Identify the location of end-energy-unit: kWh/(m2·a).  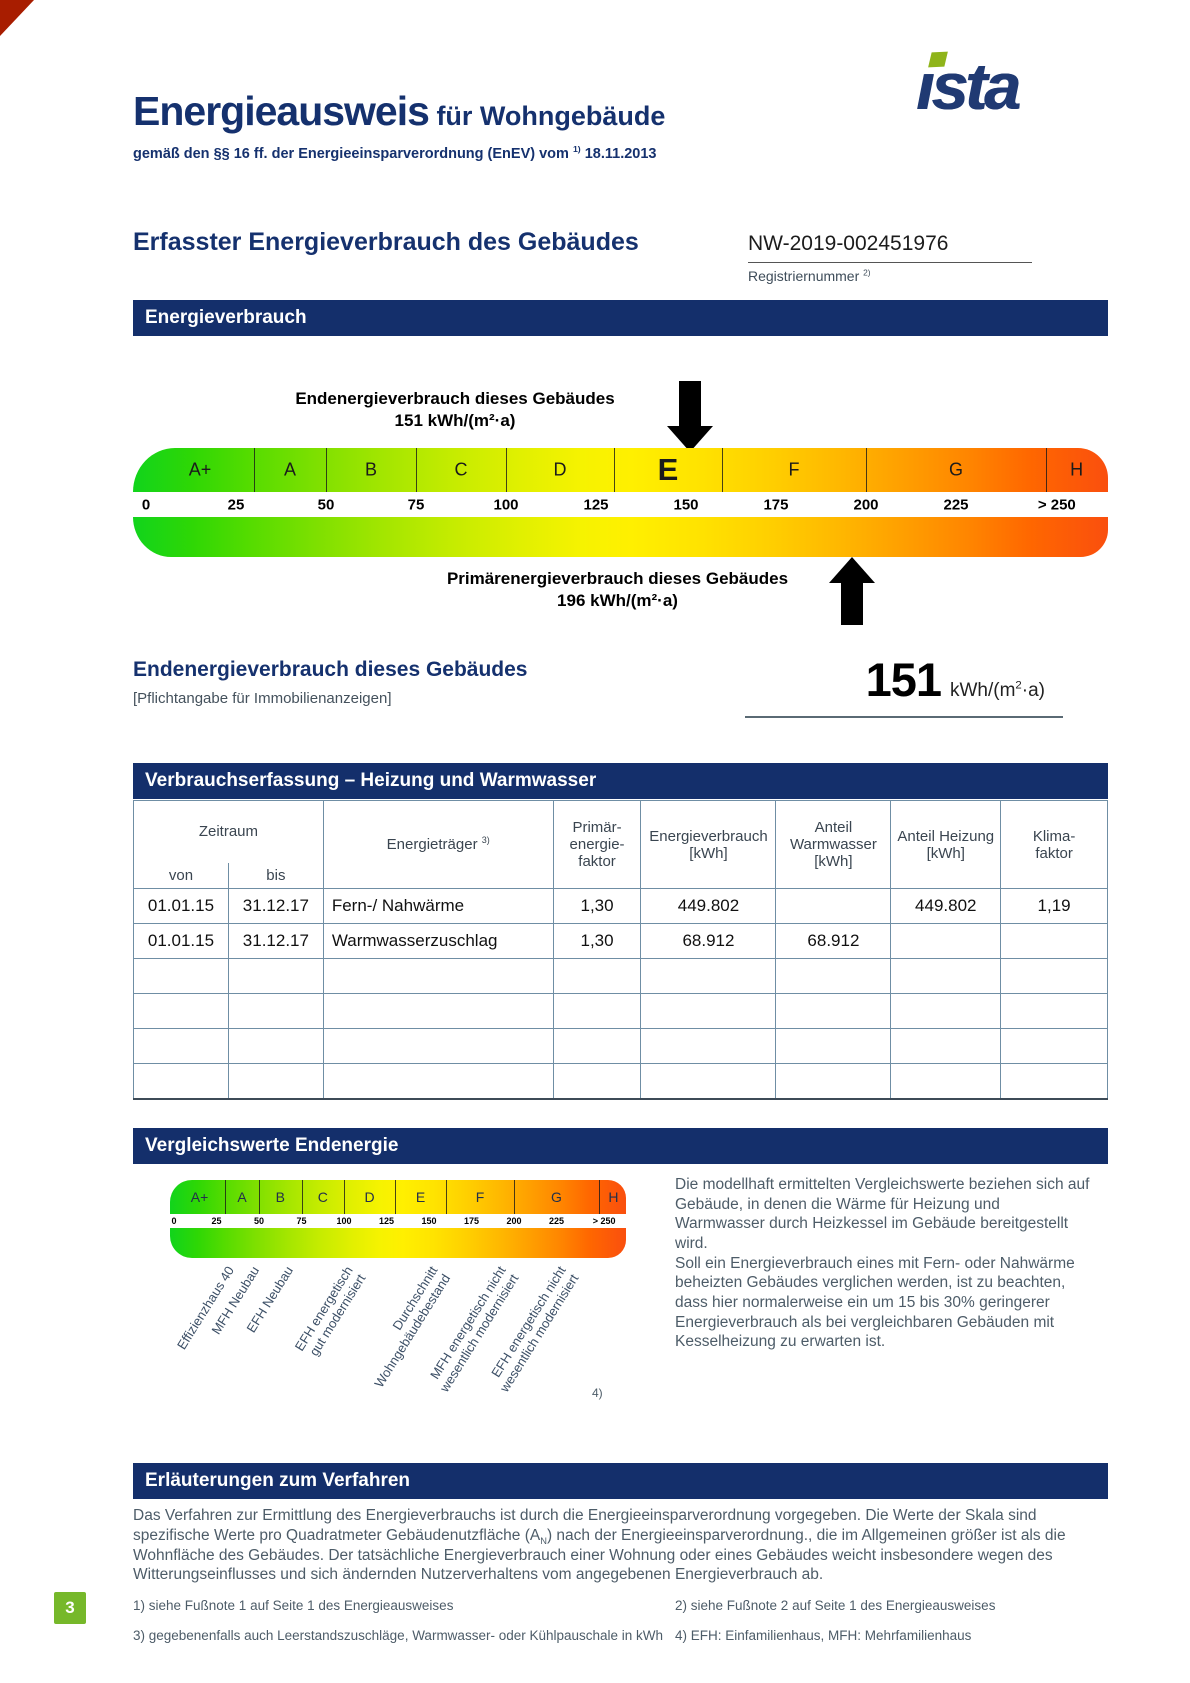
(997, 691).